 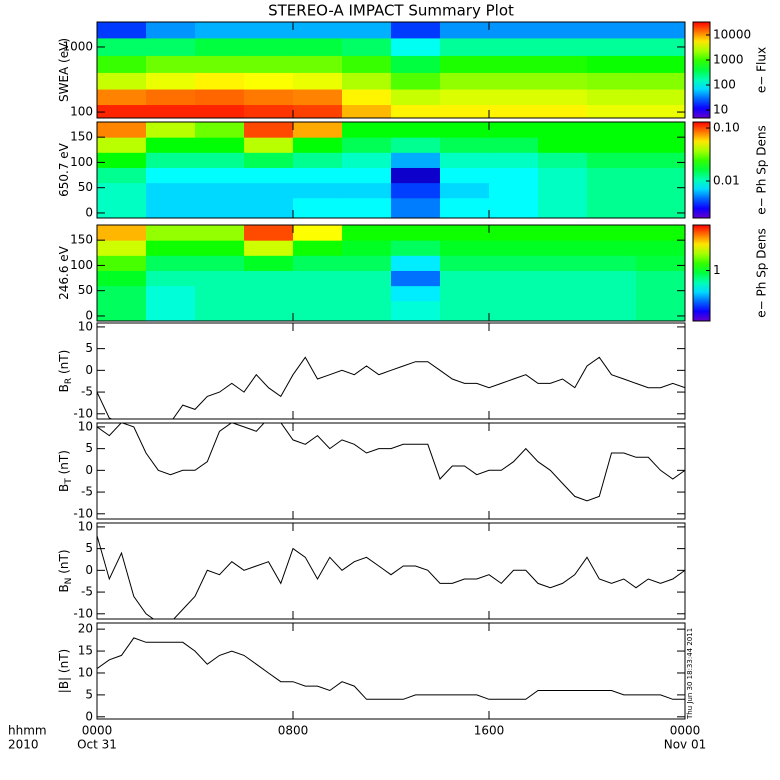 What do you see at coordinates (685, 745) in the screenshot?
I see `date-label: Nov 01` at bounding box center [685, 745].